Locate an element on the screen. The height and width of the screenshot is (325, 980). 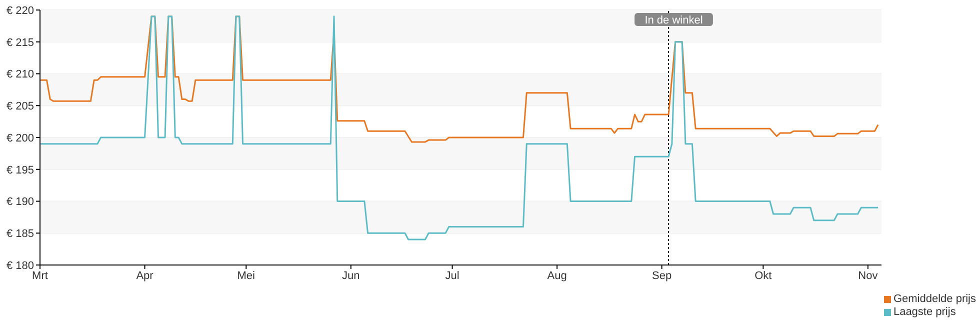
y-tick-label: € 220 is located at coordinates (20, 10).